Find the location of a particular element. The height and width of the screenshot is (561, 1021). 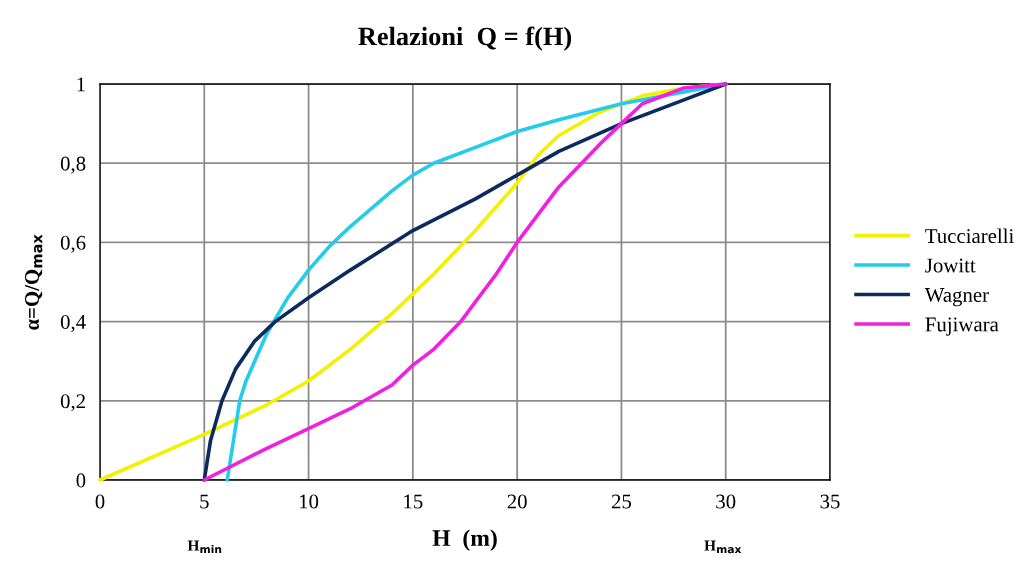

x-axis-title: H (m) is located at coordinates (464, 540).